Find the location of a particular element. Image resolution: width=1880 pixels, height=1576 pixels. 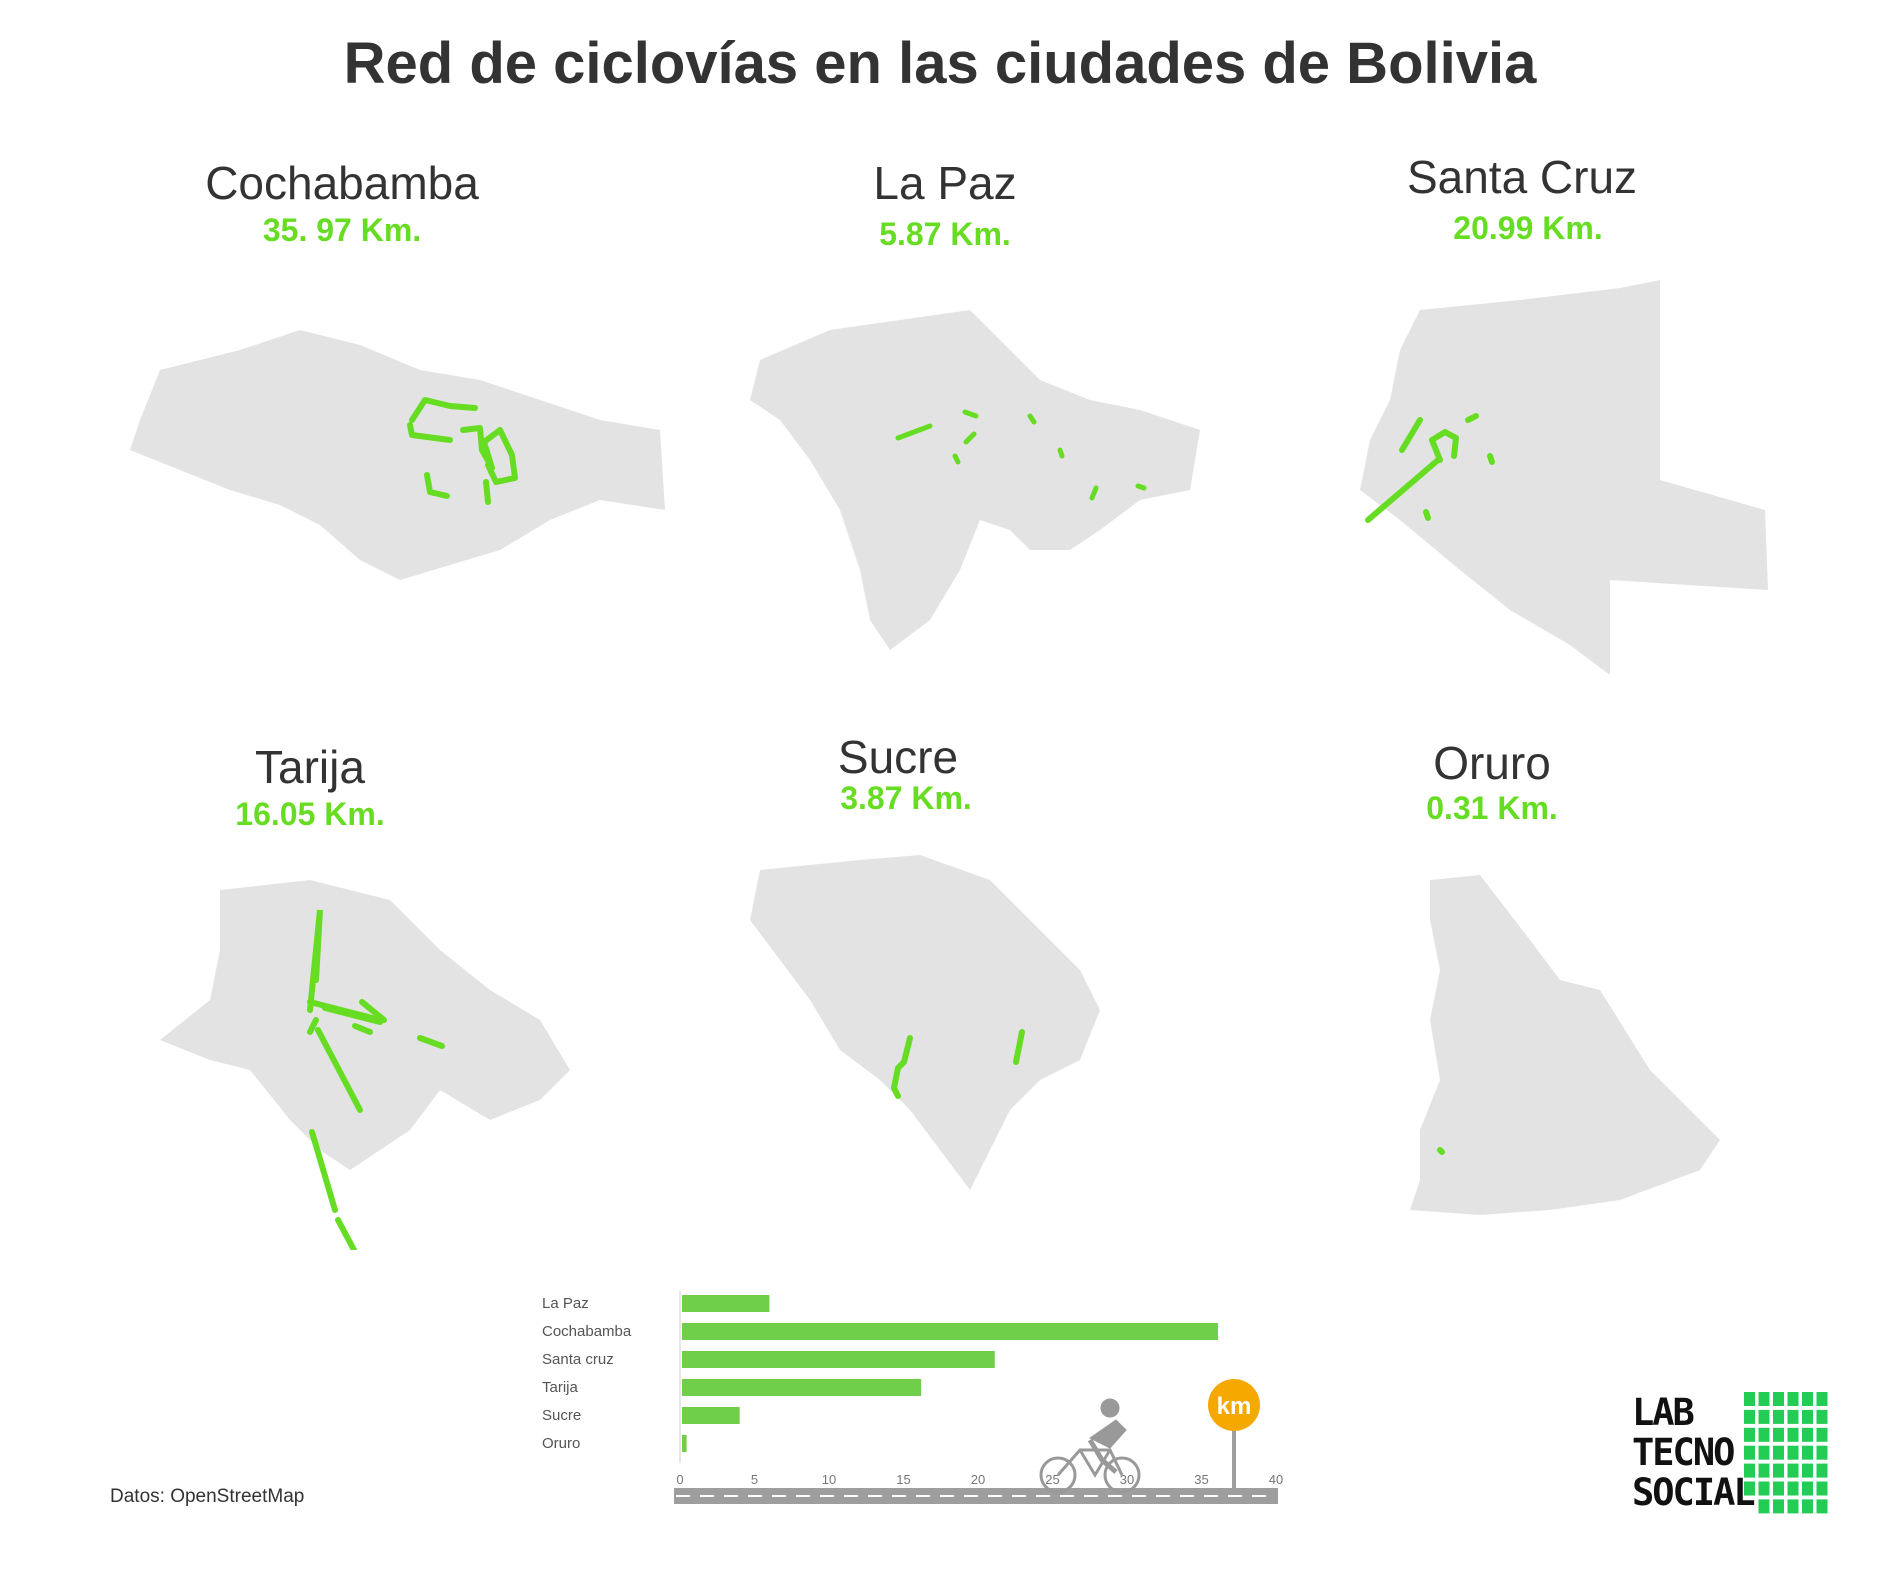

city-km-la-paz: 5.87 Km. is located at coordinates (945, 234).